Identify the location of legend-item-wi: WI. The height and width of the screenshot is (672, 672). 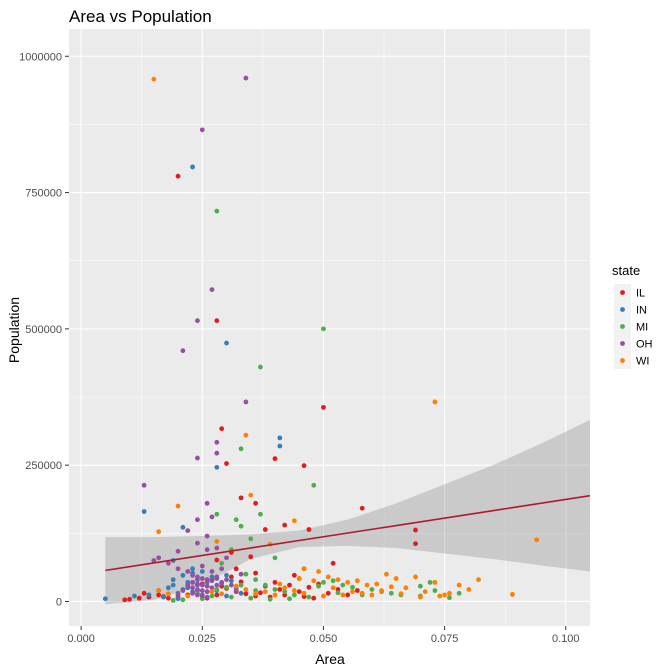
(631, 360).